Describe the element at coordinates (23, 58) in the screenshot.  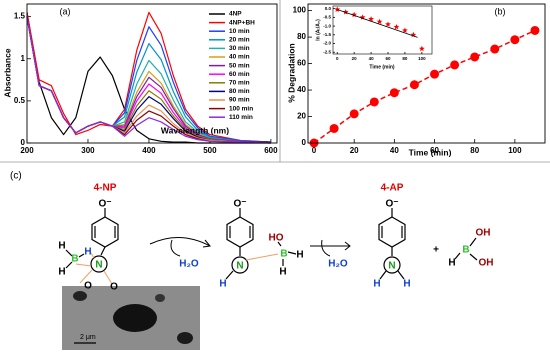
I see `y-tick-label: 1` at that location.